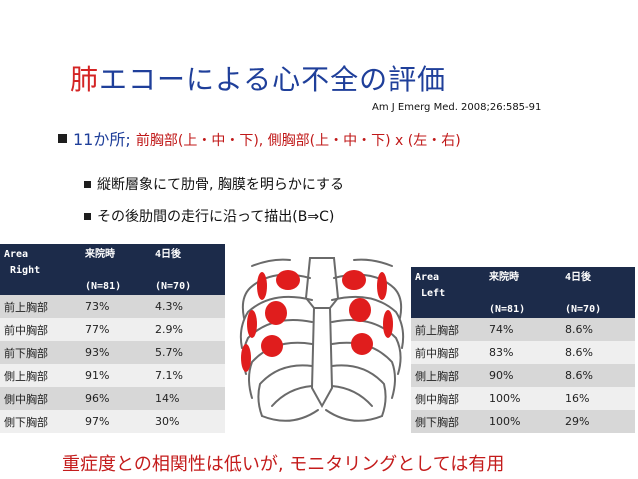 Image resolution: width=638 pixels, height=479 pixels. What do you see at coordinates (102, 139) in the screenshot?
I see `bullet-1-main: 11か所;` at bounding box center [102, 139].